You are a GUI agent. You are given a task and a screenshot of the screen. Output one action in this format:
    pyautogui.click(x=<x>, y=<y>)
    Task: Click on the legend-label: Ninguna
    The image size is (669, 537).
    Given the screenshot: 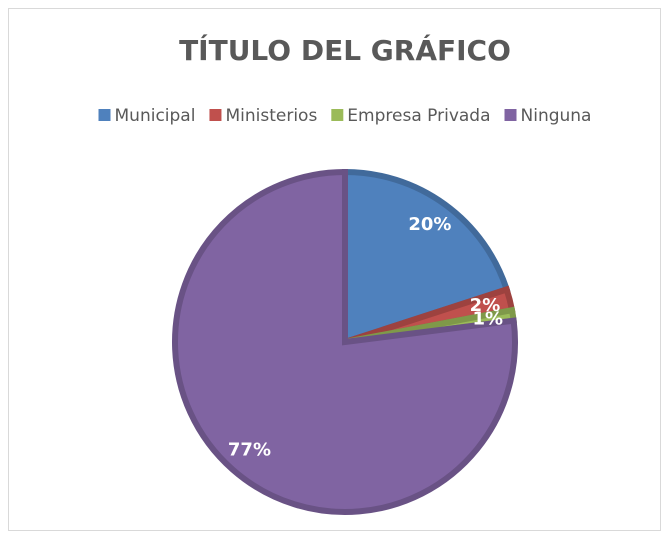 What is the action you would take?
    pyautogui.click(x=556, y=116)
    